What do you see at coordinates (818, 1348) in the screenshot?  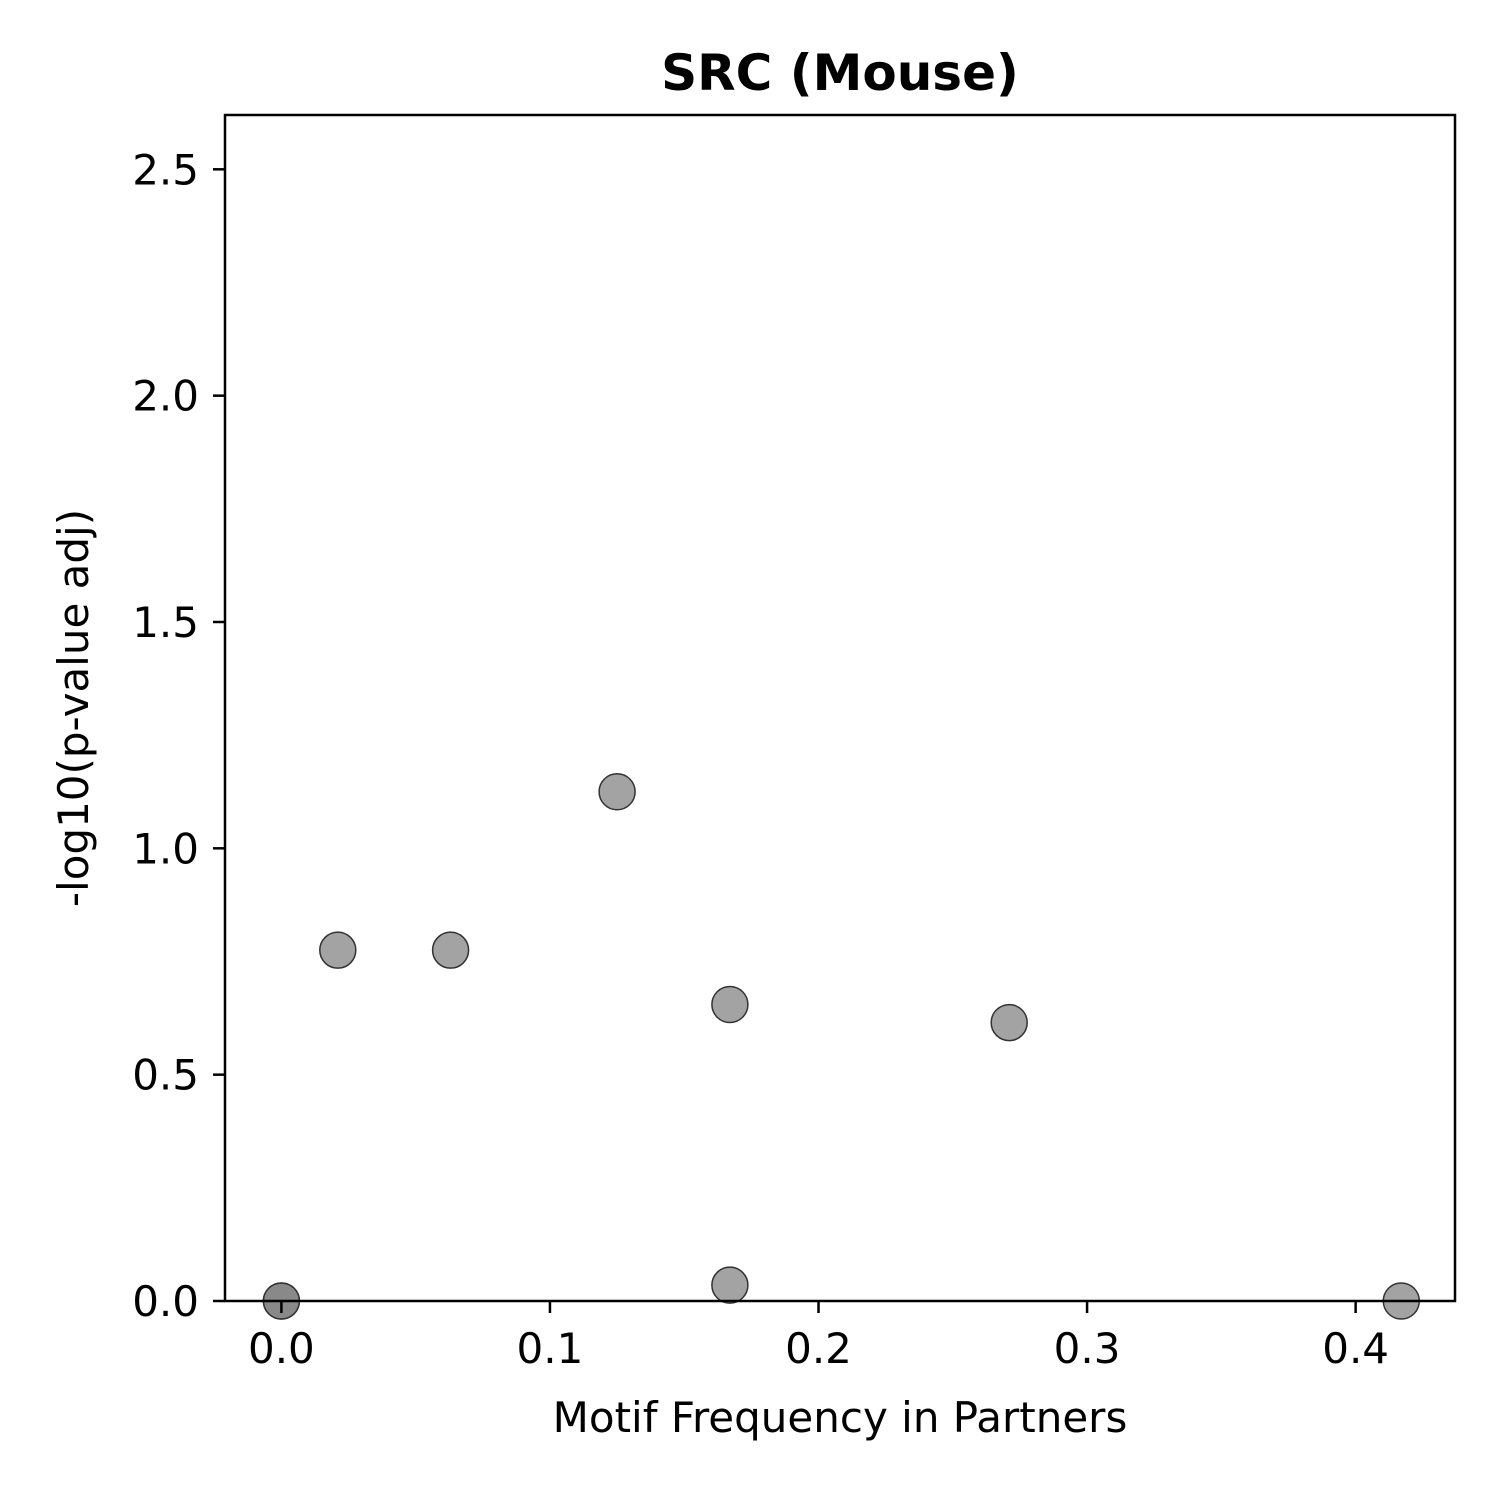 I see `x-tick-label-2: 0.2` at bounding box center [818, 1348].